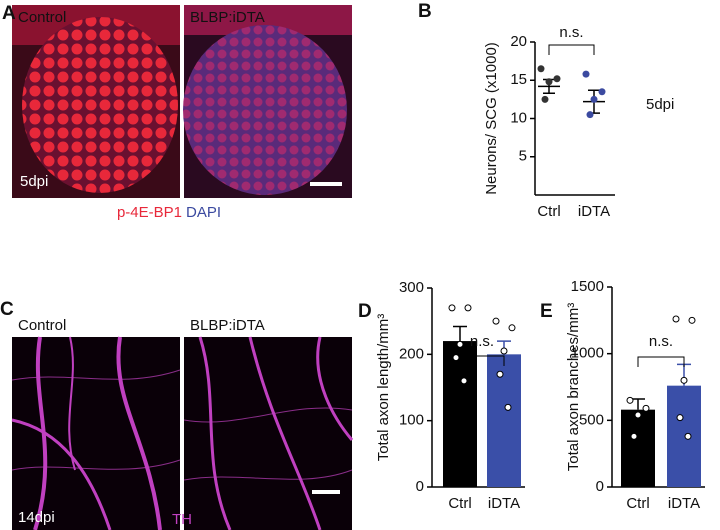  I want to click on panel-label: B, so click(425, 11).